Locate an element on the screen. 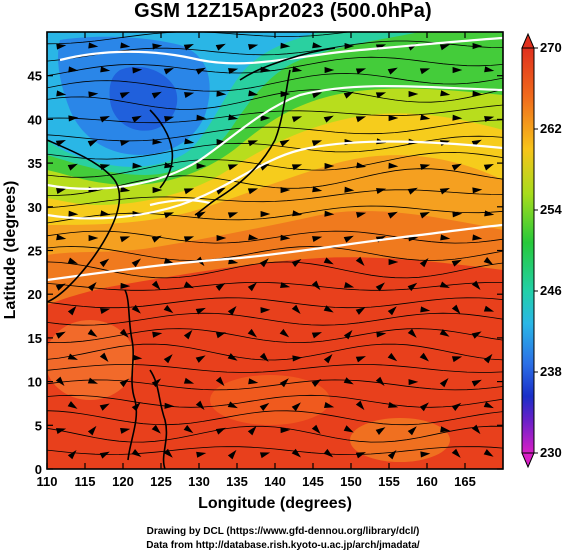 The height and width of the screenshot is (554, 566). x-tick-label: 160 is located at coordinates (427, 481).